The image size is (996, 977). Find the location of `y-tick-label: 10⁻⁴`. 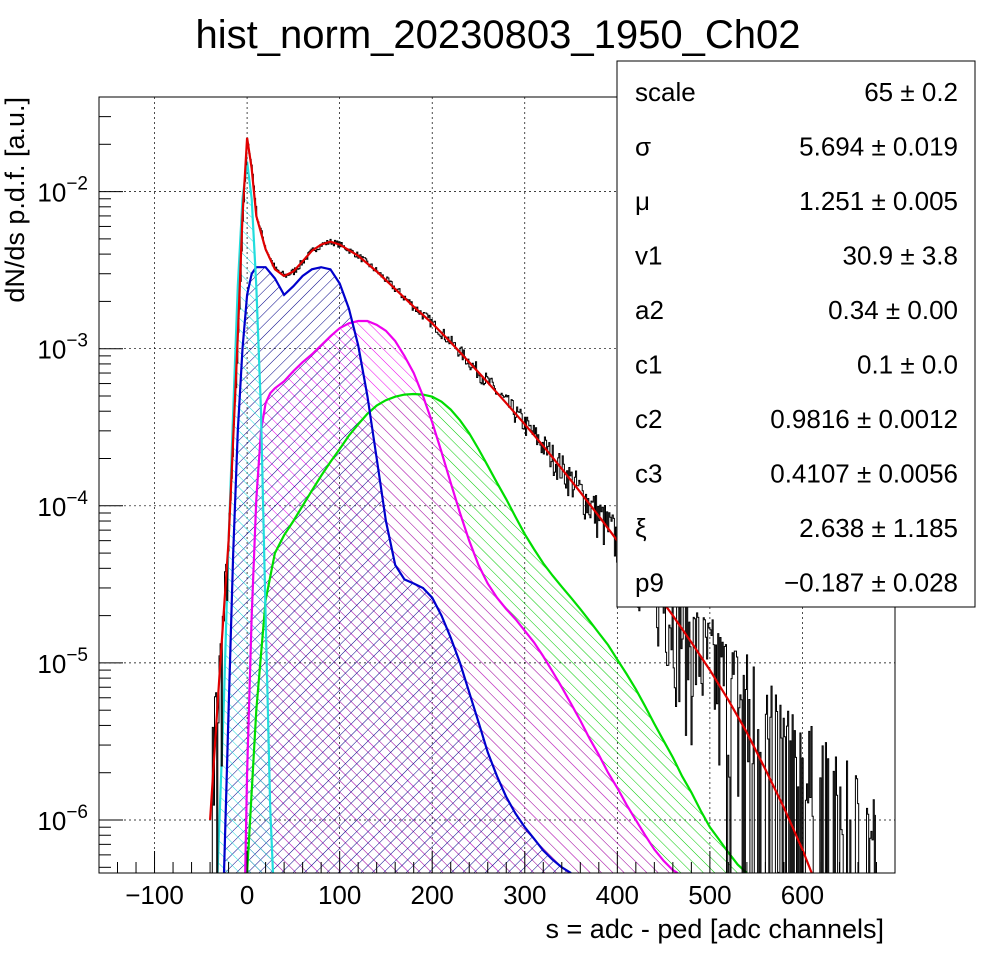

y-tick-label: 10⁻⁴ is located at coordinates (62, 505).